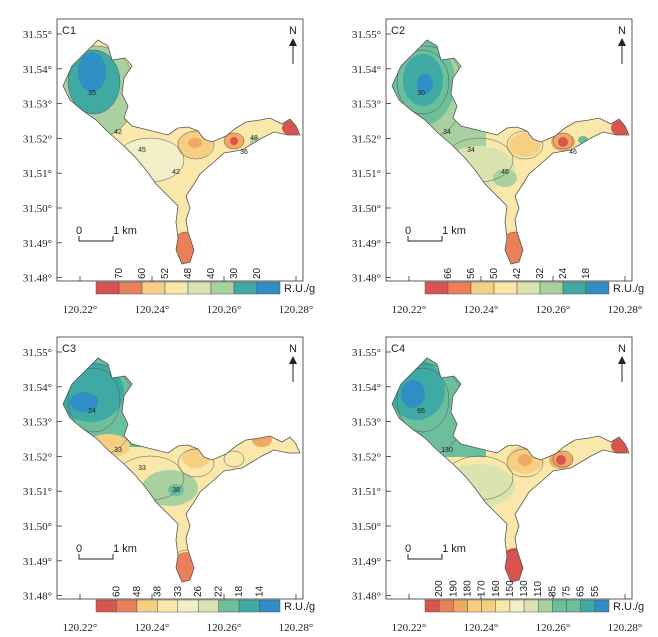 The height and width of the screenshot is (637, 658). Describe the element at coordinates (453, 588) in the screenshot. I see `legend-value: 190` at that location.